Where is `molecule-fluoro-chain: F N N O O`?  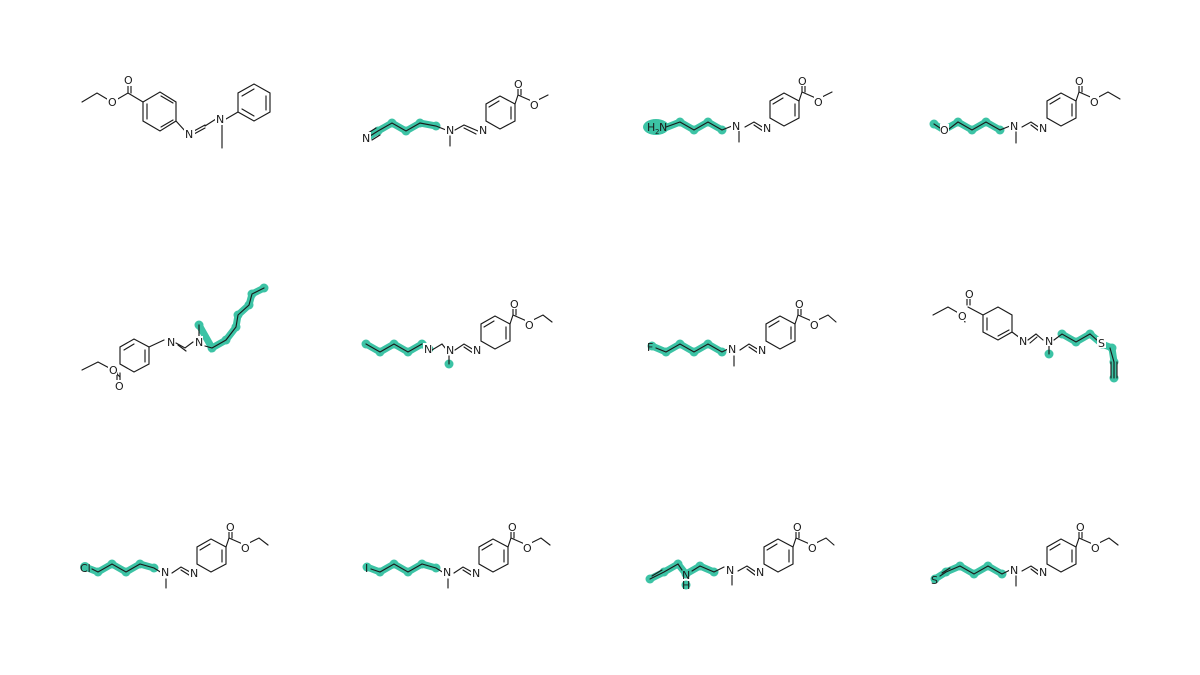
molecule-fluoro-chain: F N N O O is located at coordinates (742, 332).